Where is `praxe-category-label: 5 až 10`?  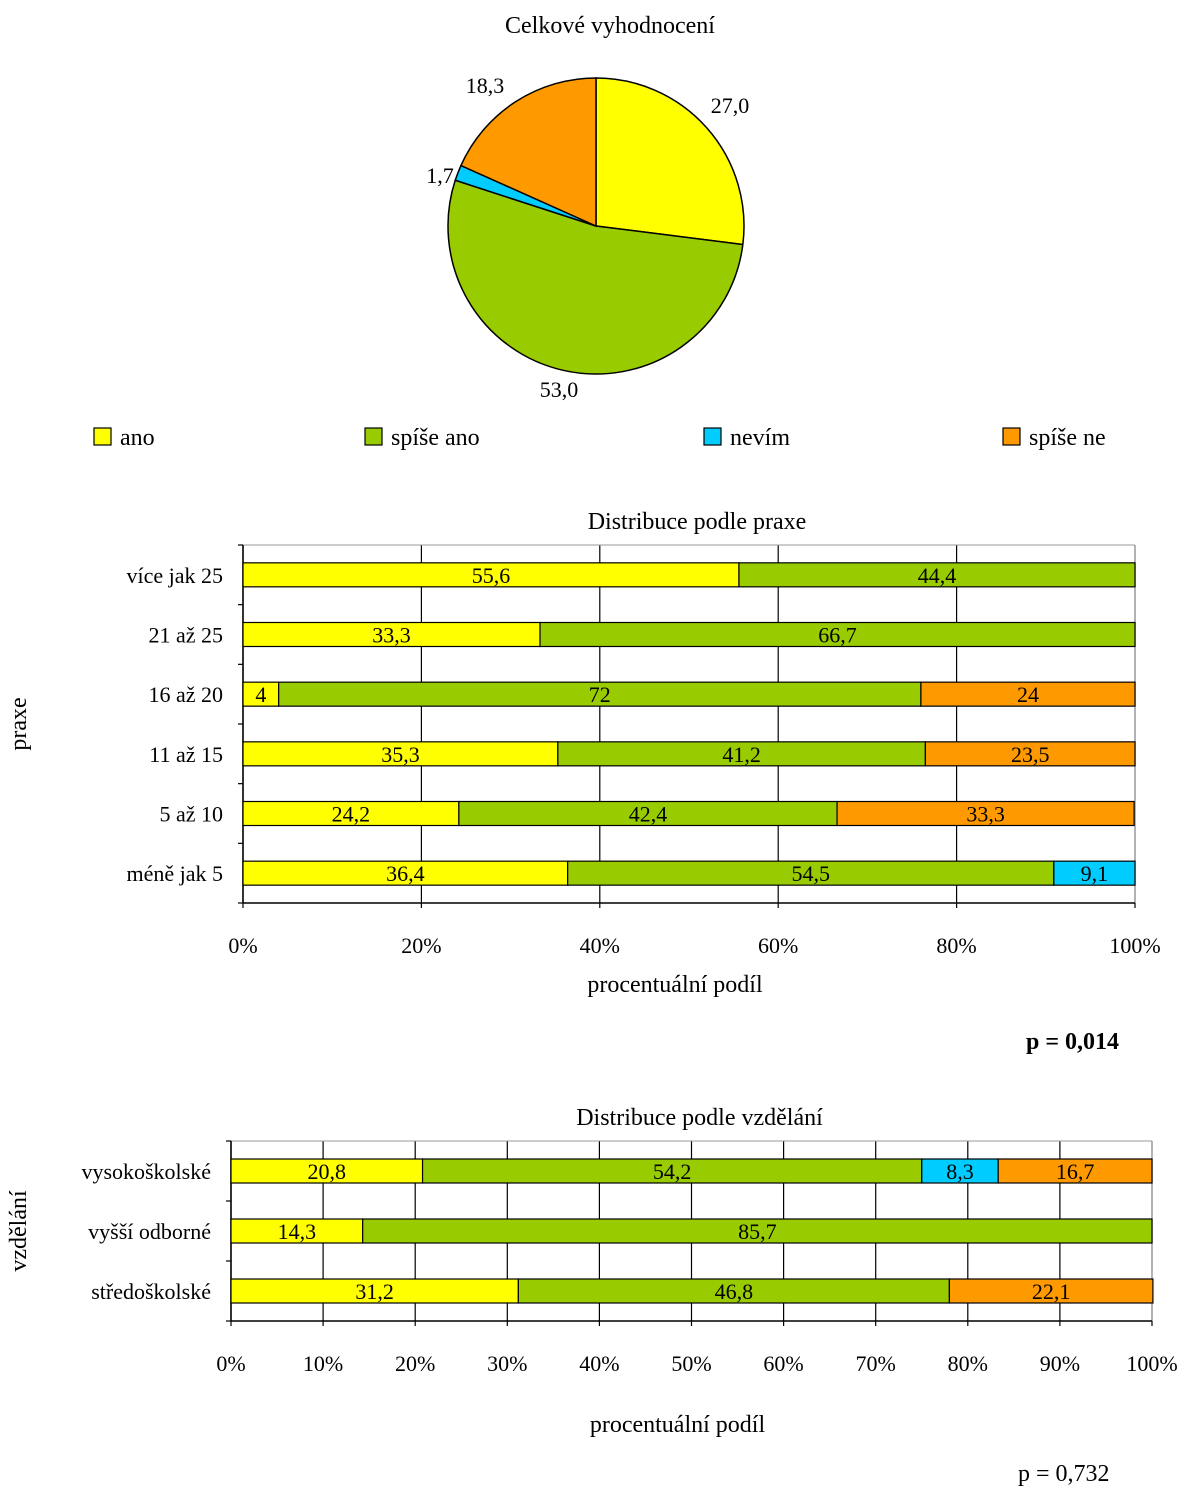 praxe-category-label: 5 až 10 is located at coordinates (191, 814).